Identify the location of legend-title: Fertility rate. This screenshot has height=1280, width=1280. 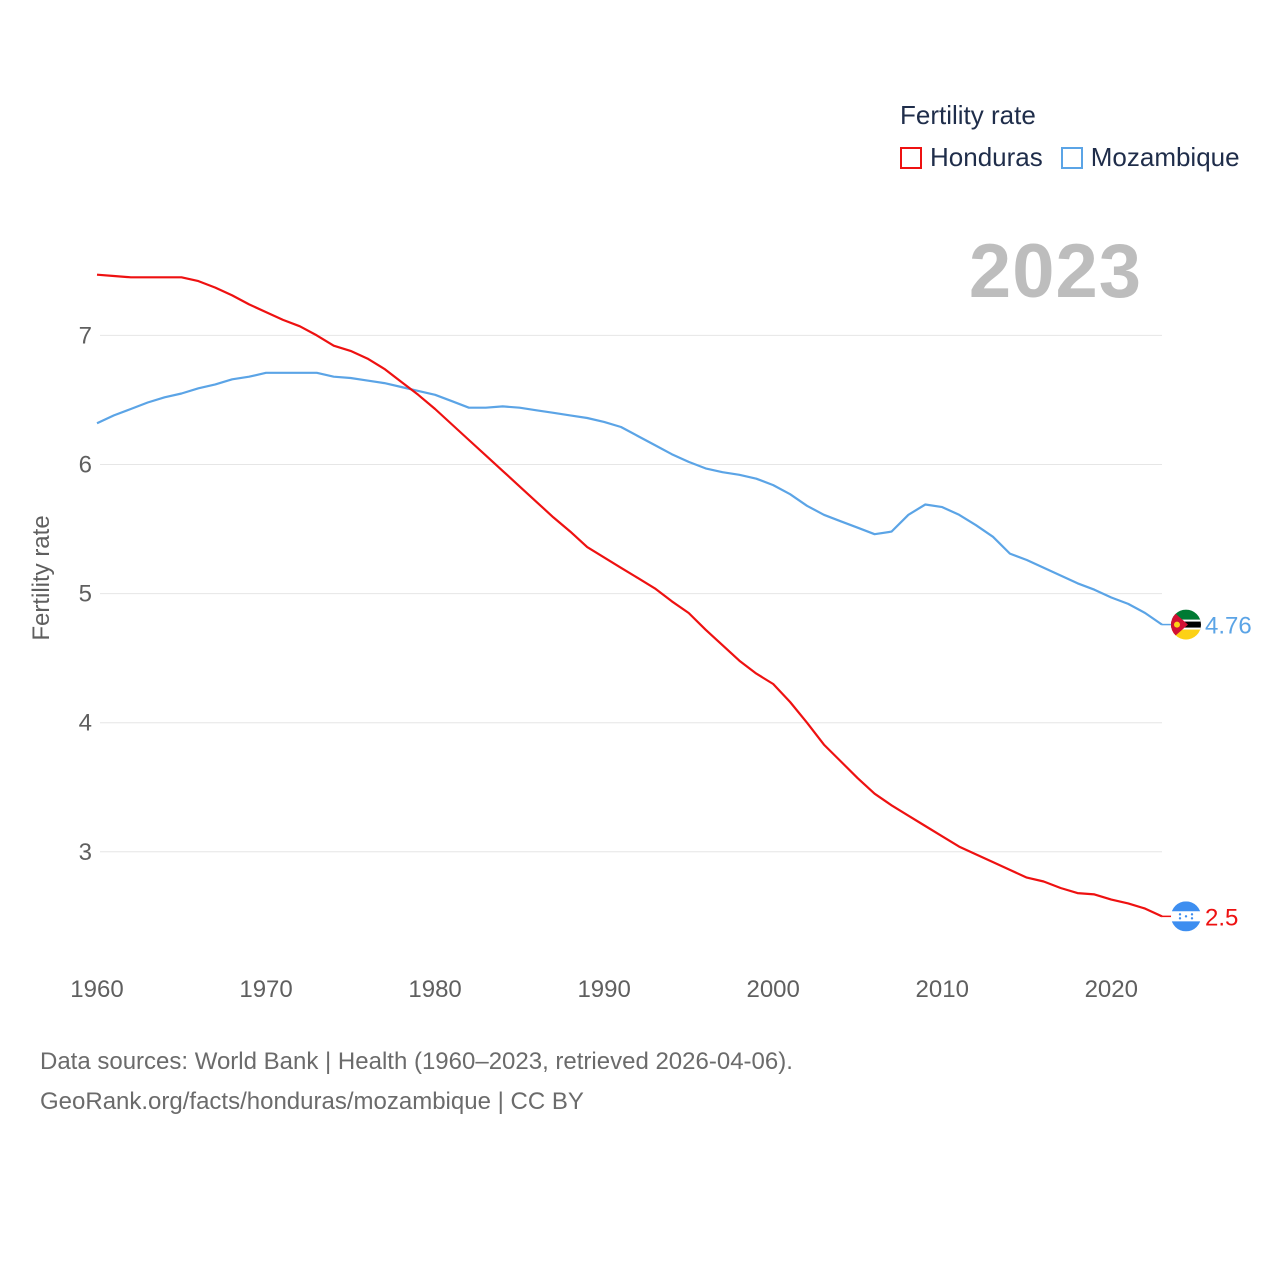
(968, 115).